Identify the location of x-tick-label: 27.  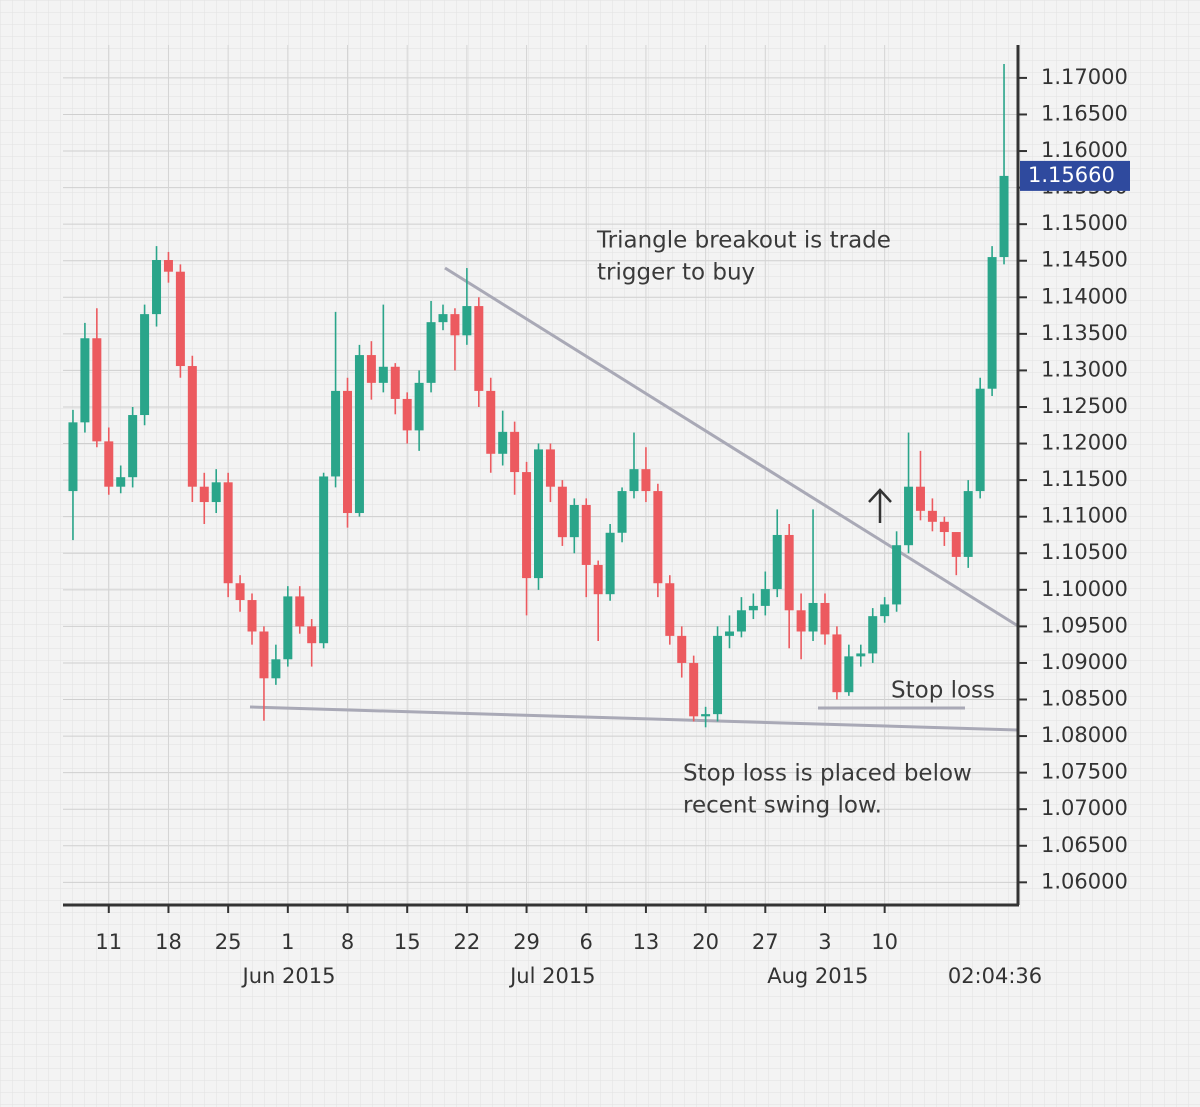
(765, 942).